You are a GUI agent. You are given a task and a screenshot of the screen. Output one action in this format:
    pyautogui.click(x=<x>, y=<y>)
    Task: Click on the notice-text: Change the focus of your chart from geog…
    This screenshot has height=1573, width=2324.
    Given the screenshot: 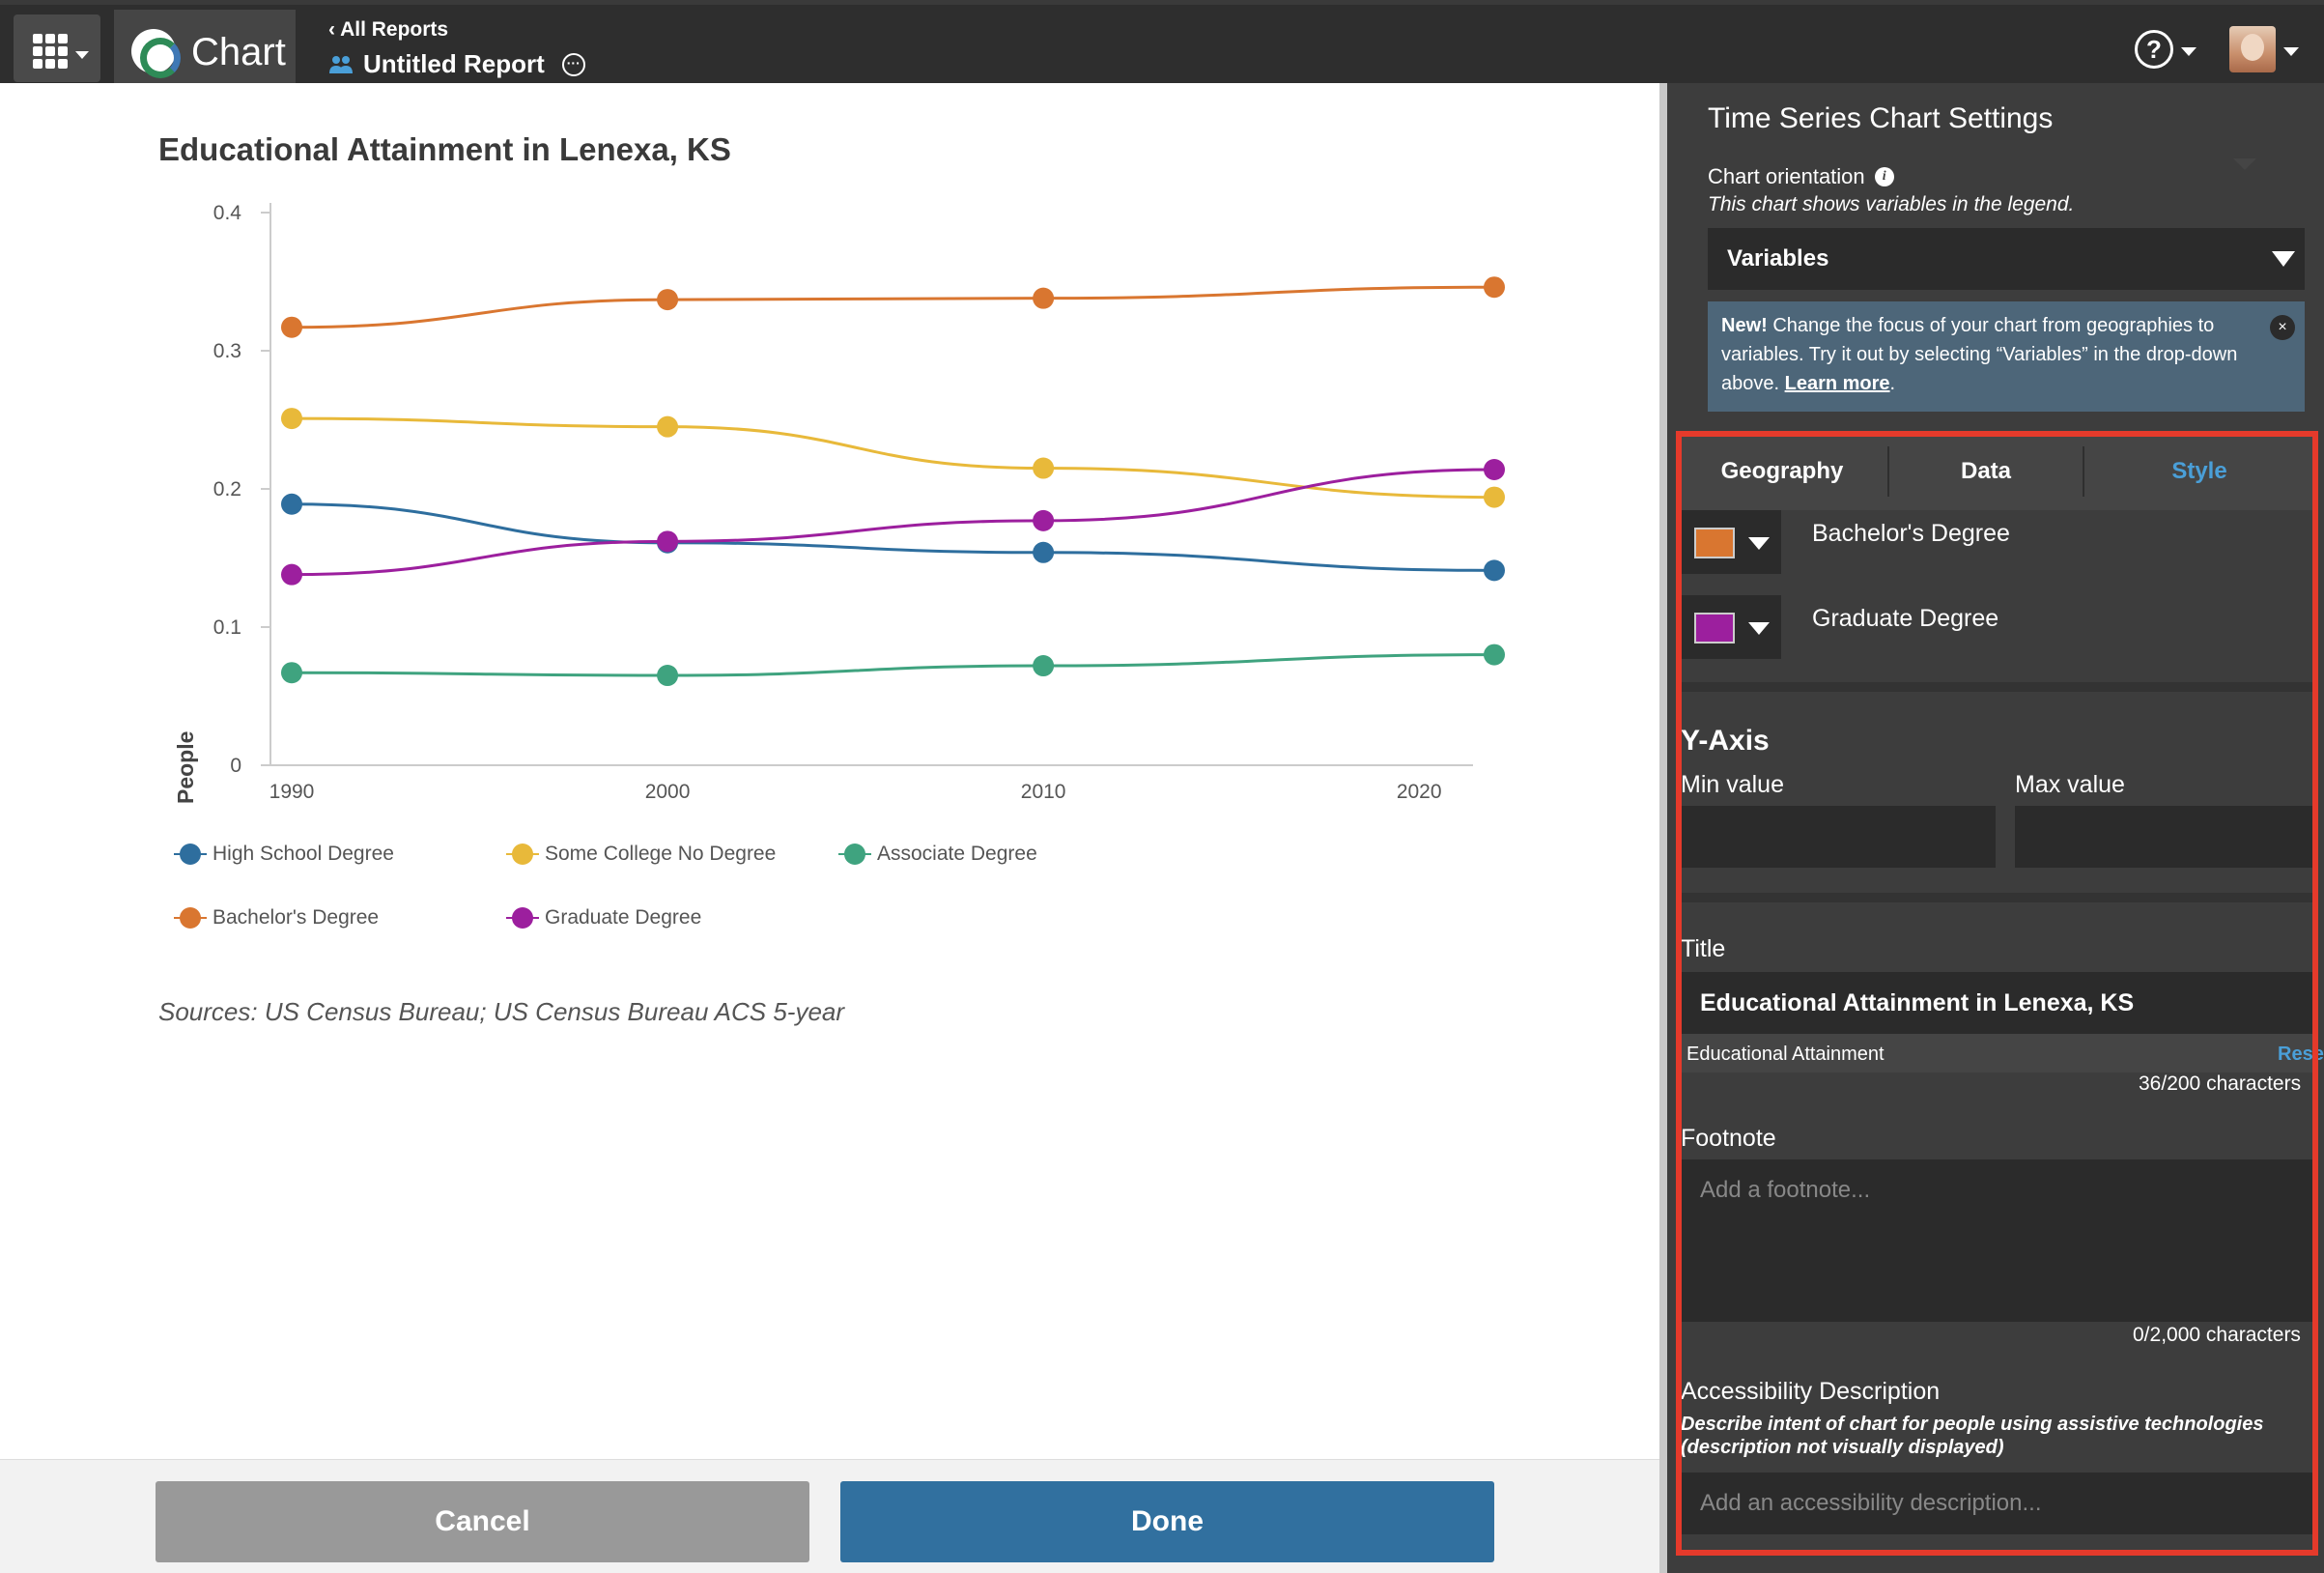 What is the action you would take?
    pyautogui.click(x=1979, y=354)
    